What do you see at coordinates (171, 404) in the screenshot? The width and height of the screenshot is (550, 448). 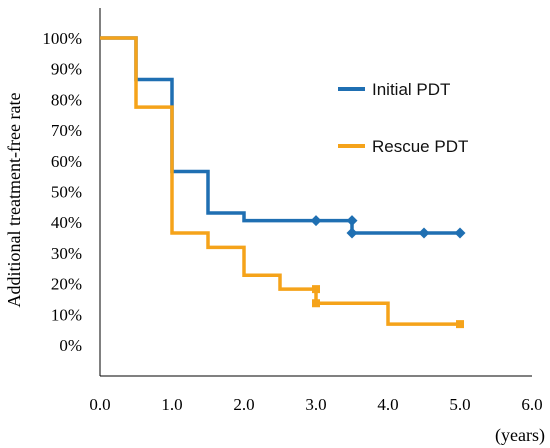 I see `x-tick-label: 1.0` at bounding box center [171, 404].